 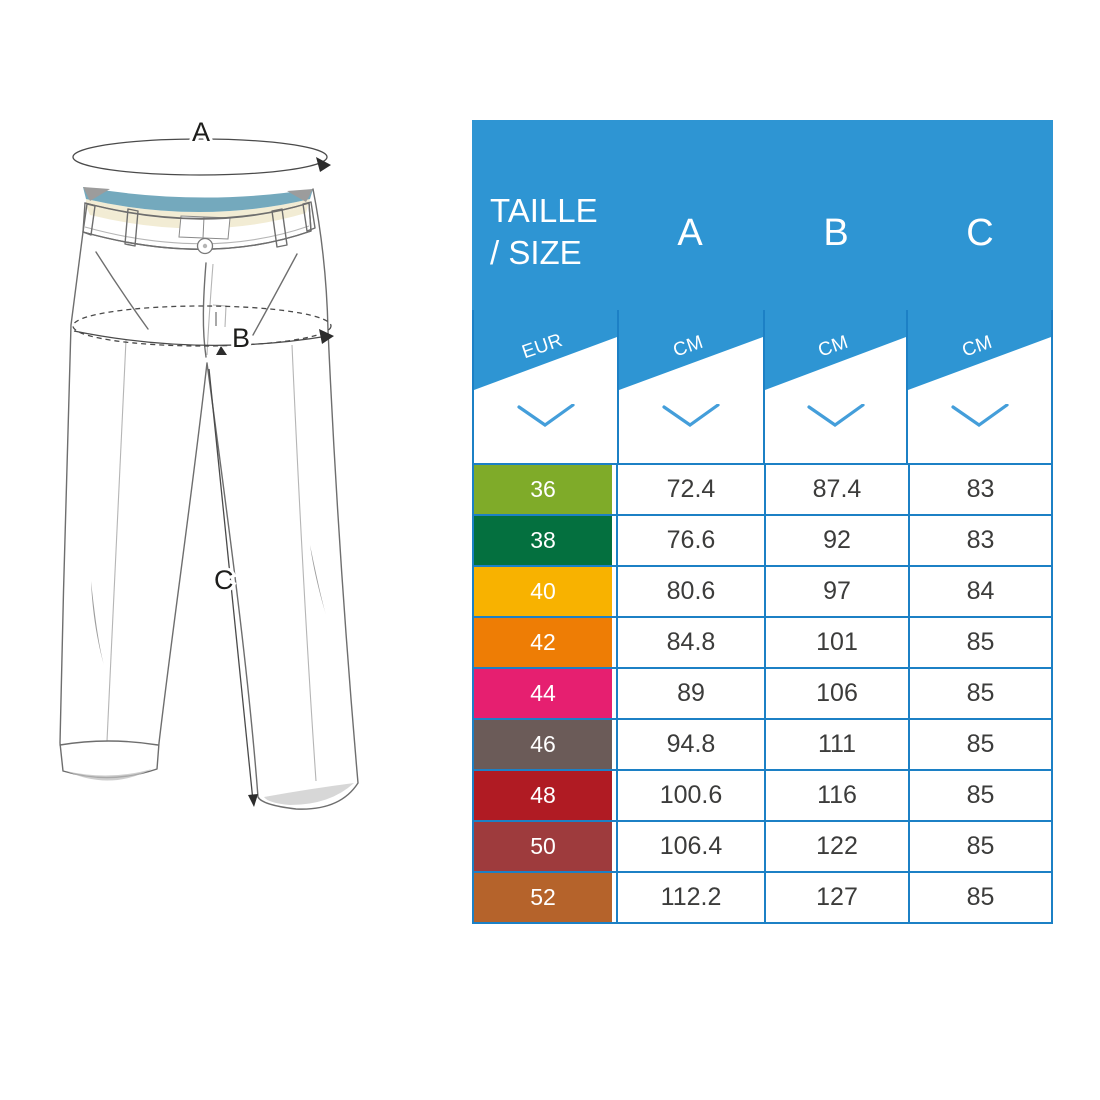 What do you see at coordinates (837, 693) in the screenshot?
I see `value-cell-44-b: 106` at bounding box center [837, 693].